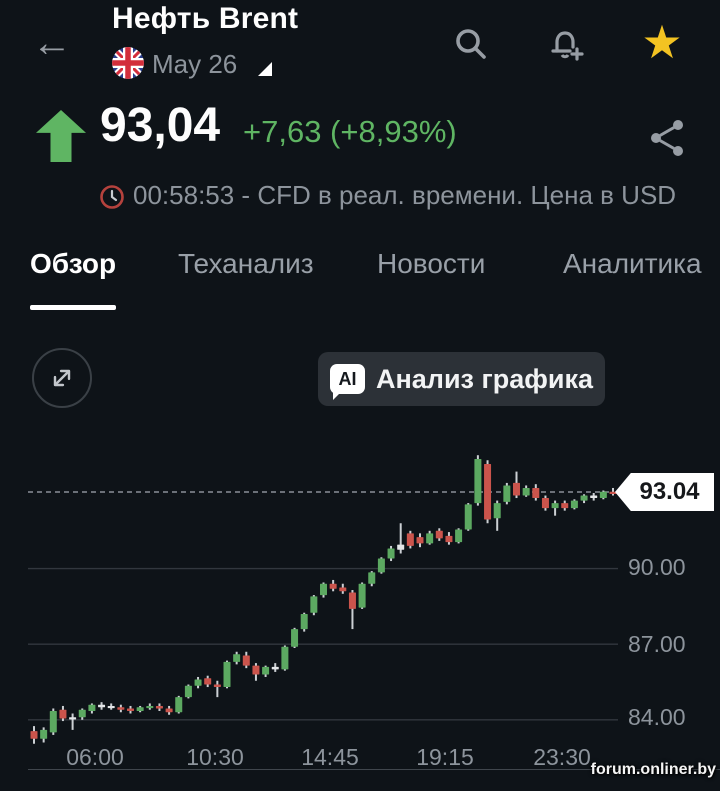  Describe the element at coordinates (61, 136) in the screenshot. I see `price-up-arrow-icon` at that location.